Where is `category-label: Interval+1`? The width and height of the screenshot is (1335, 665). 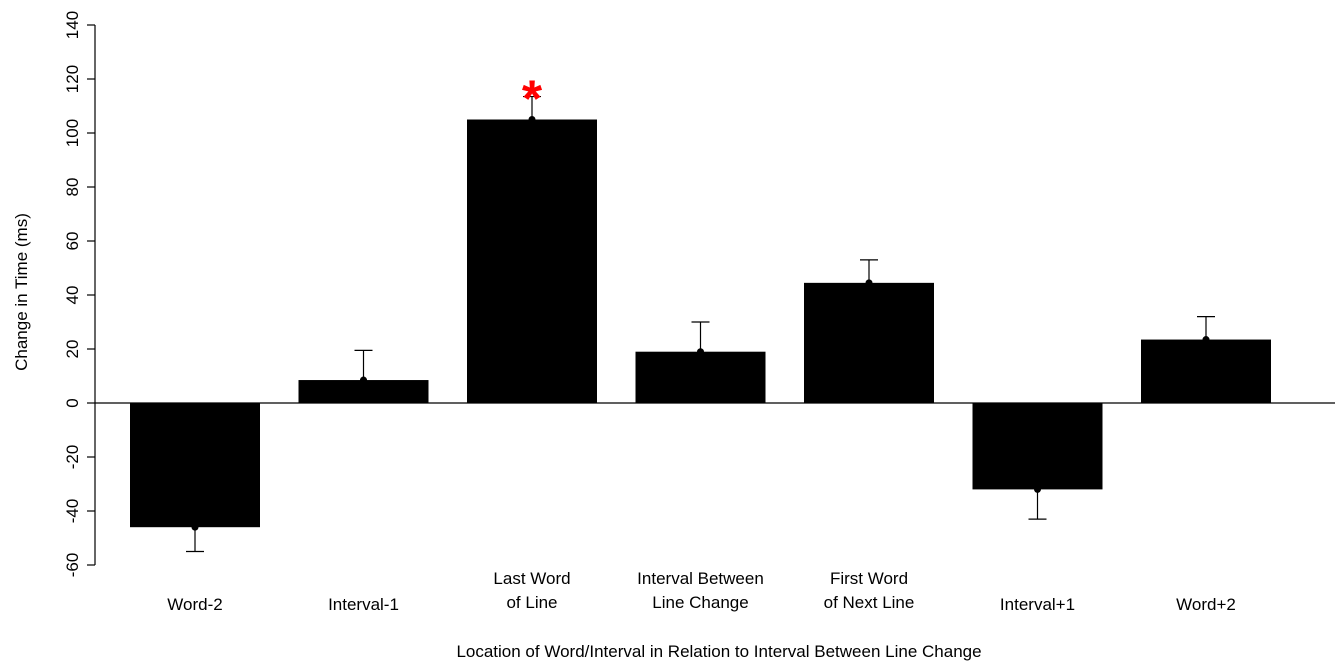
category-label: Interval+1 is located at coordinates (1037, 604).